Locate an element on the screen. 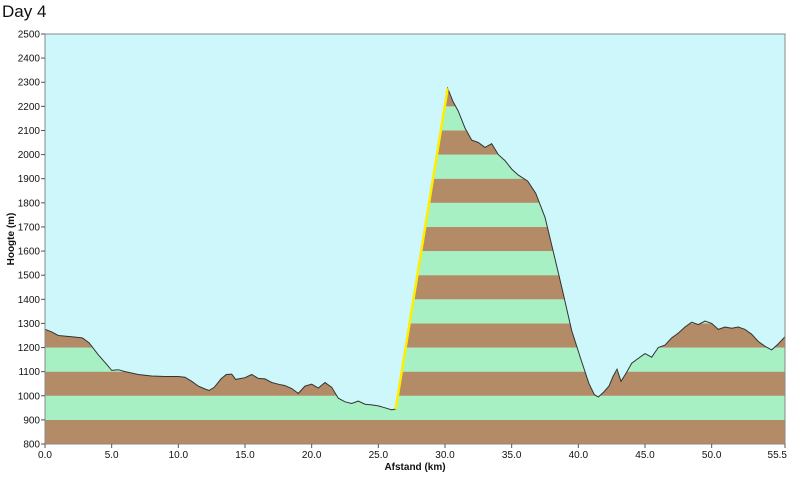  y-tick-label: 900 is located at coordinates (31, 420).